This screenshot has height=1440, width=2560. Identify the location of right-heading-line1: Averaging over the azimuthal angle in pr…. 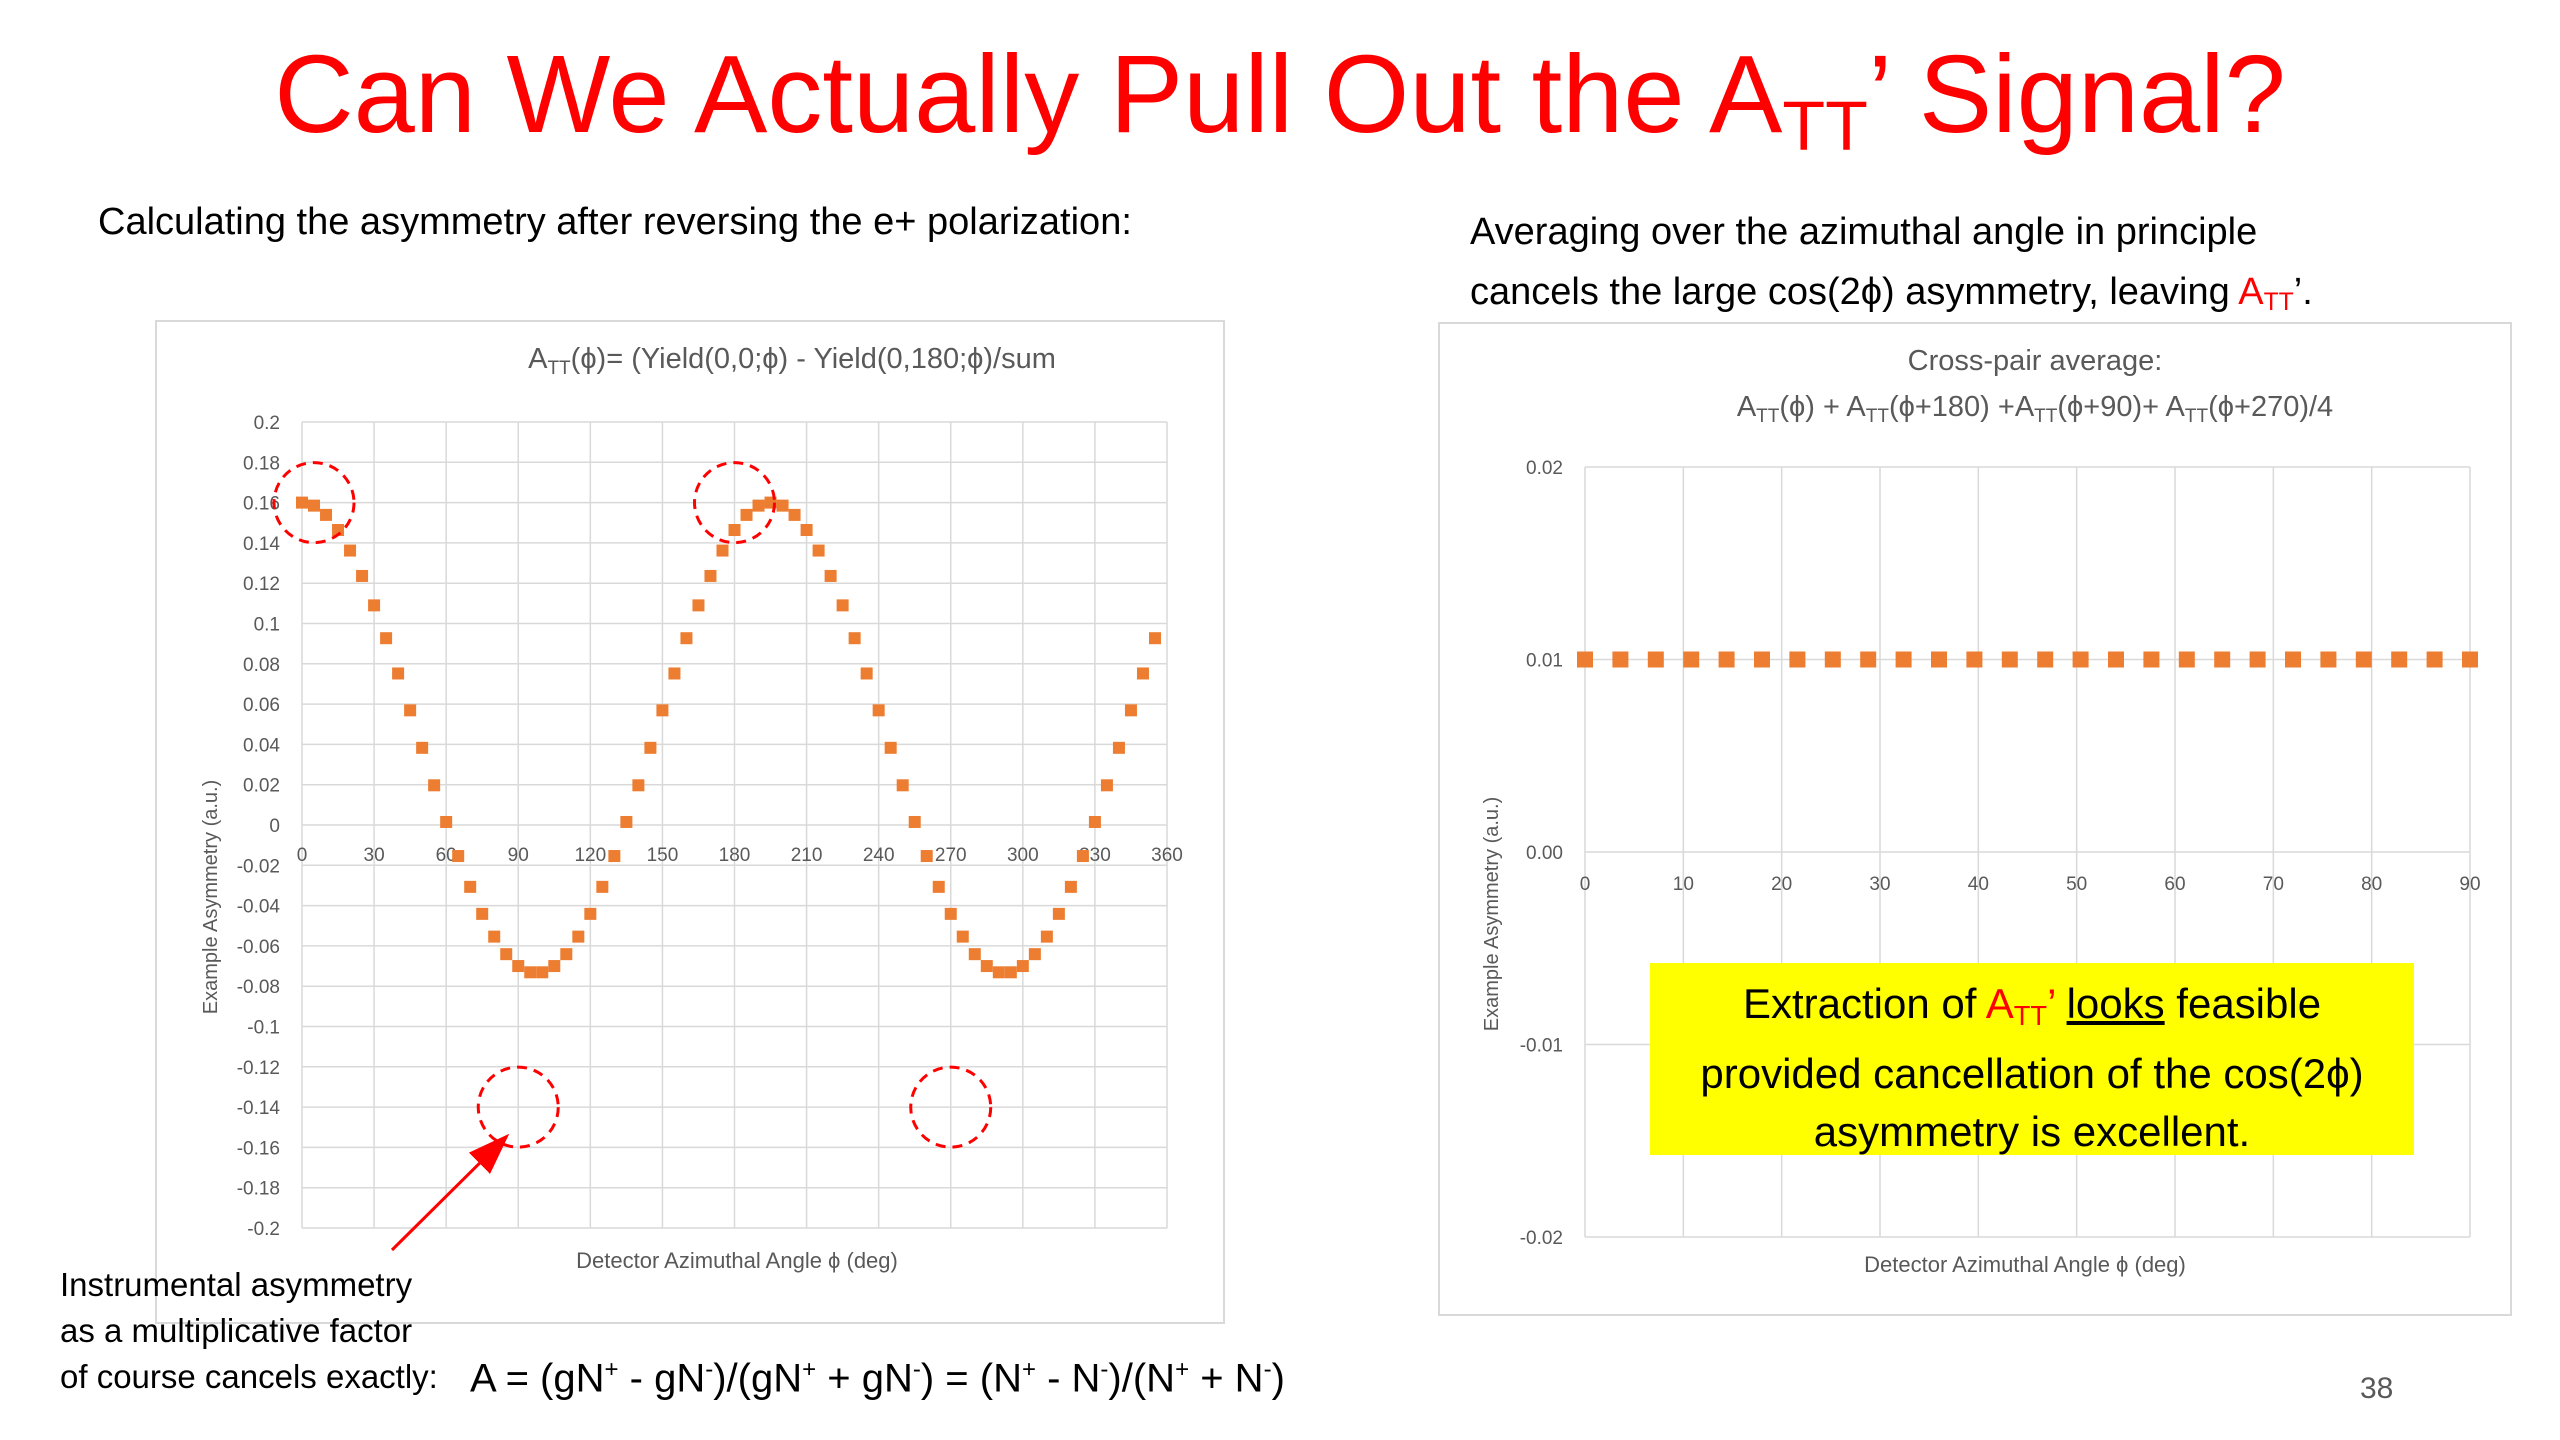
(1864, 232).